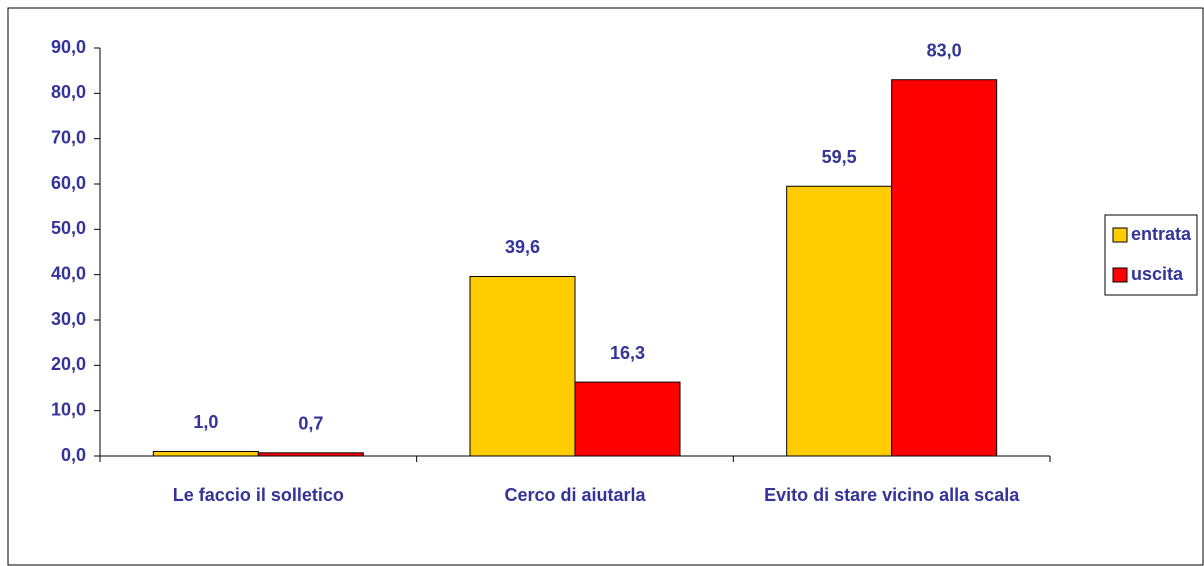  I want to click on legend-label: uscita, so click(1157, 274).